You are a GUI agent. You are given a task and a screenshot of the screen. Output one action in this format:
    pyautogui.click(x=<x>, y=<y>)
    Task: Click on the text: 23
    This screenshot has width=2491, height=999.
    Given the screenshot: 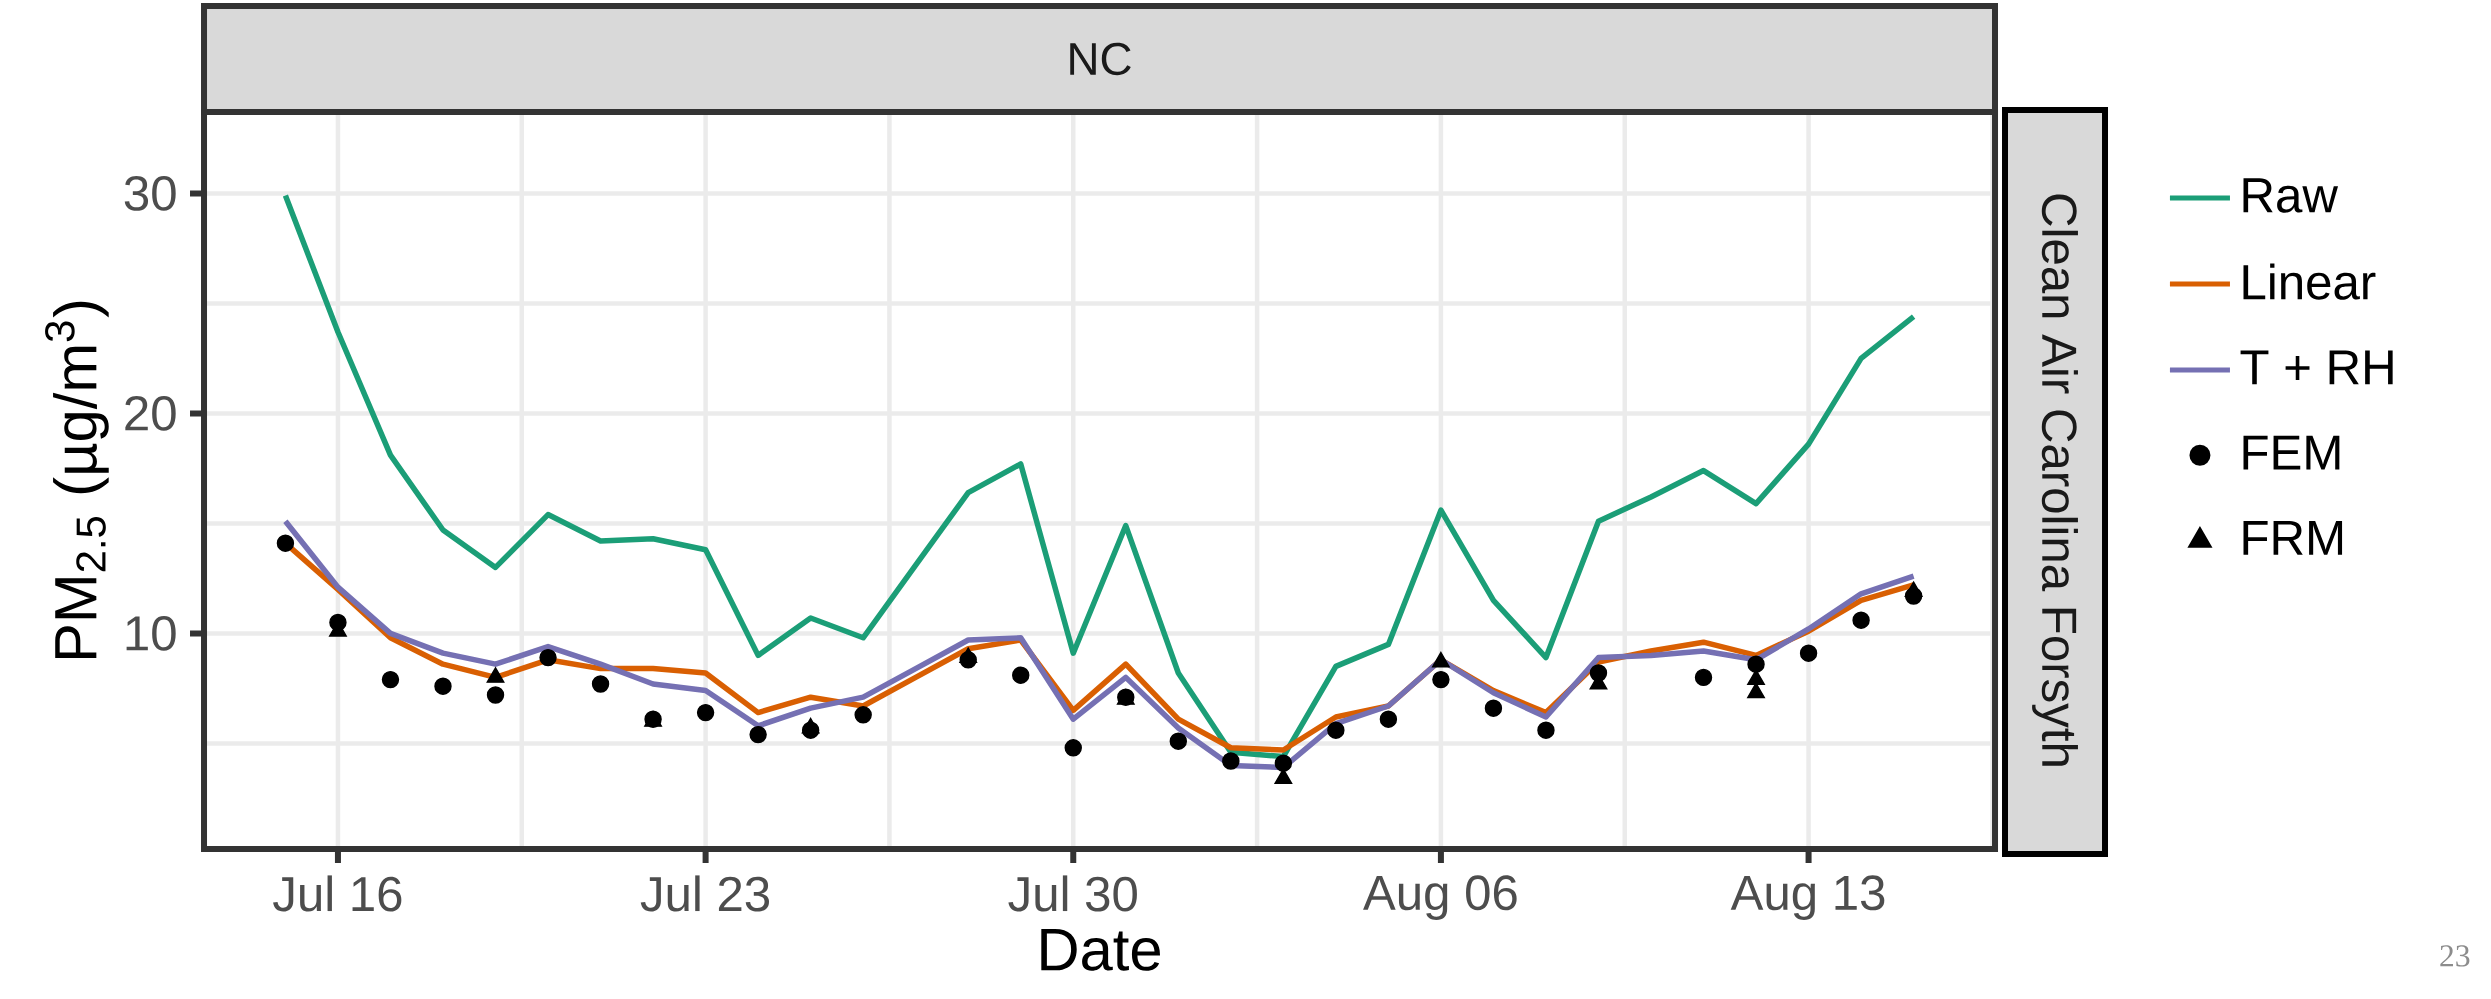 What is the action you would take?
    pyautogui.click(x=2455, y=956)
    